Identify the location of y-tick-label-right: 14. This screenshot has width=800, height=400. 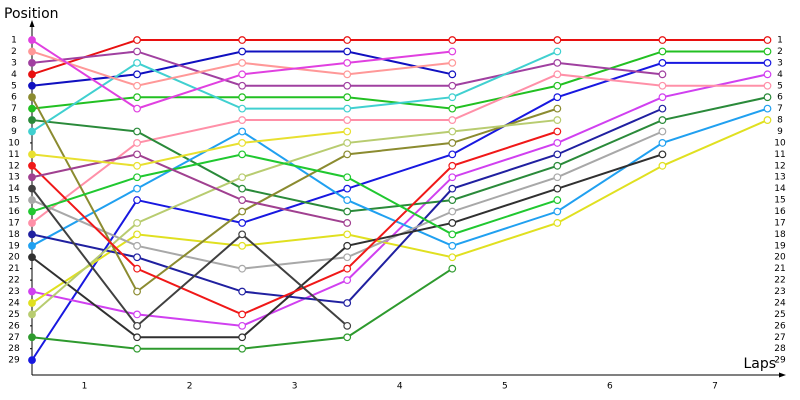
(780, 189).